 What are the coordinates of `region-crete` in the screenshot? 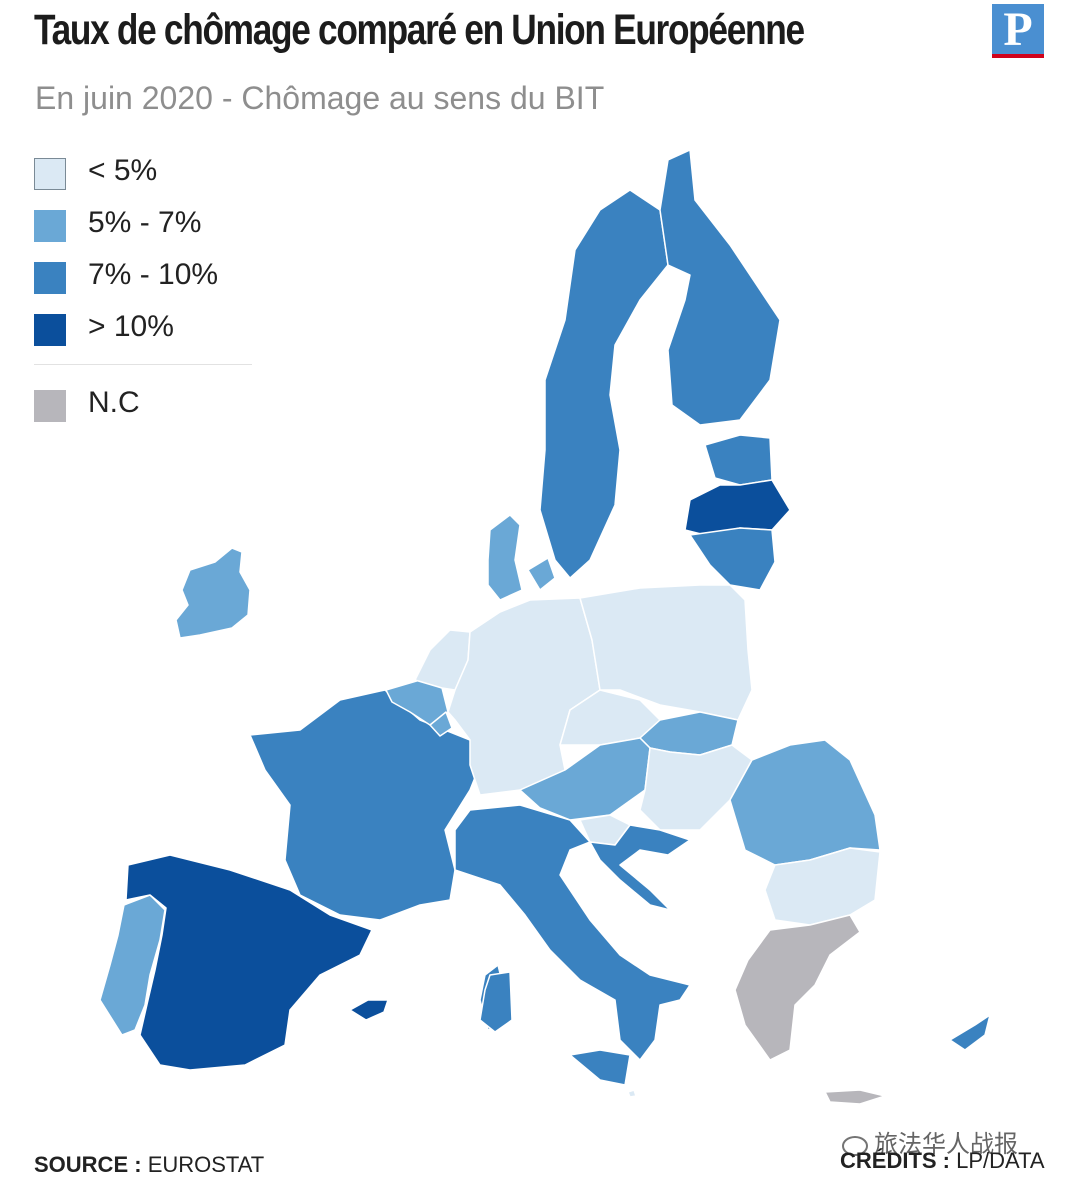 It's located at (855, 1097).